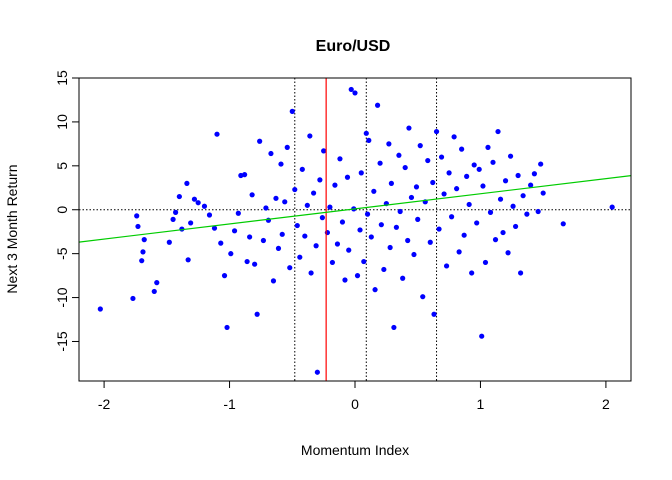 Image resolution: width=672 pixels, height=480 pixels. I want to click on y-tick-label: 5, so click(62, 166).